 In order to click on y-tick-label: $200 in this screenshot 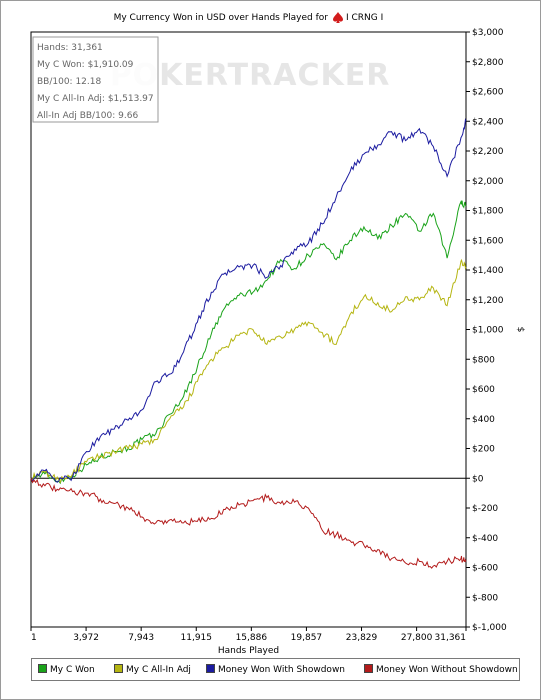, I will do `click(483, 450)`.